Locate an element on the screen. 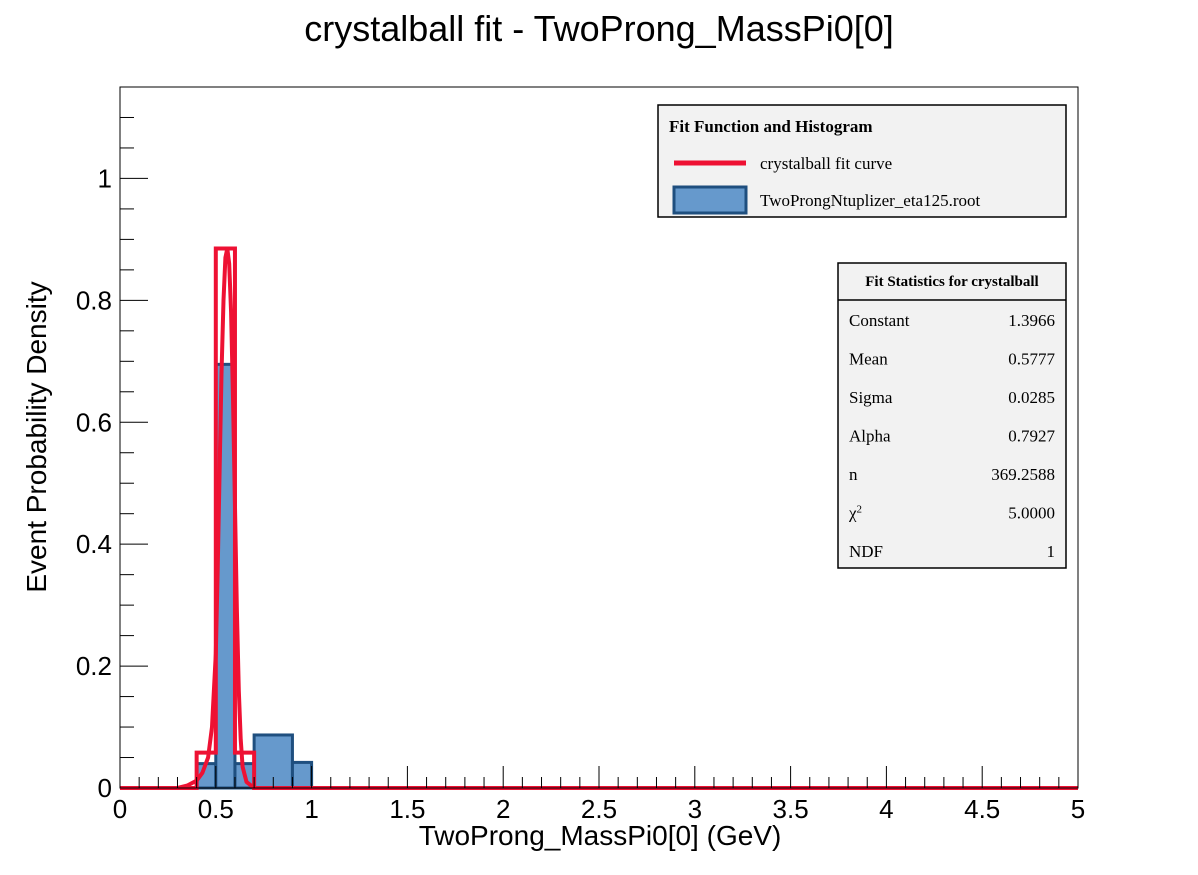 The image size is (1198, 875). stats-label: Mean is located at coordinates (868, 359).